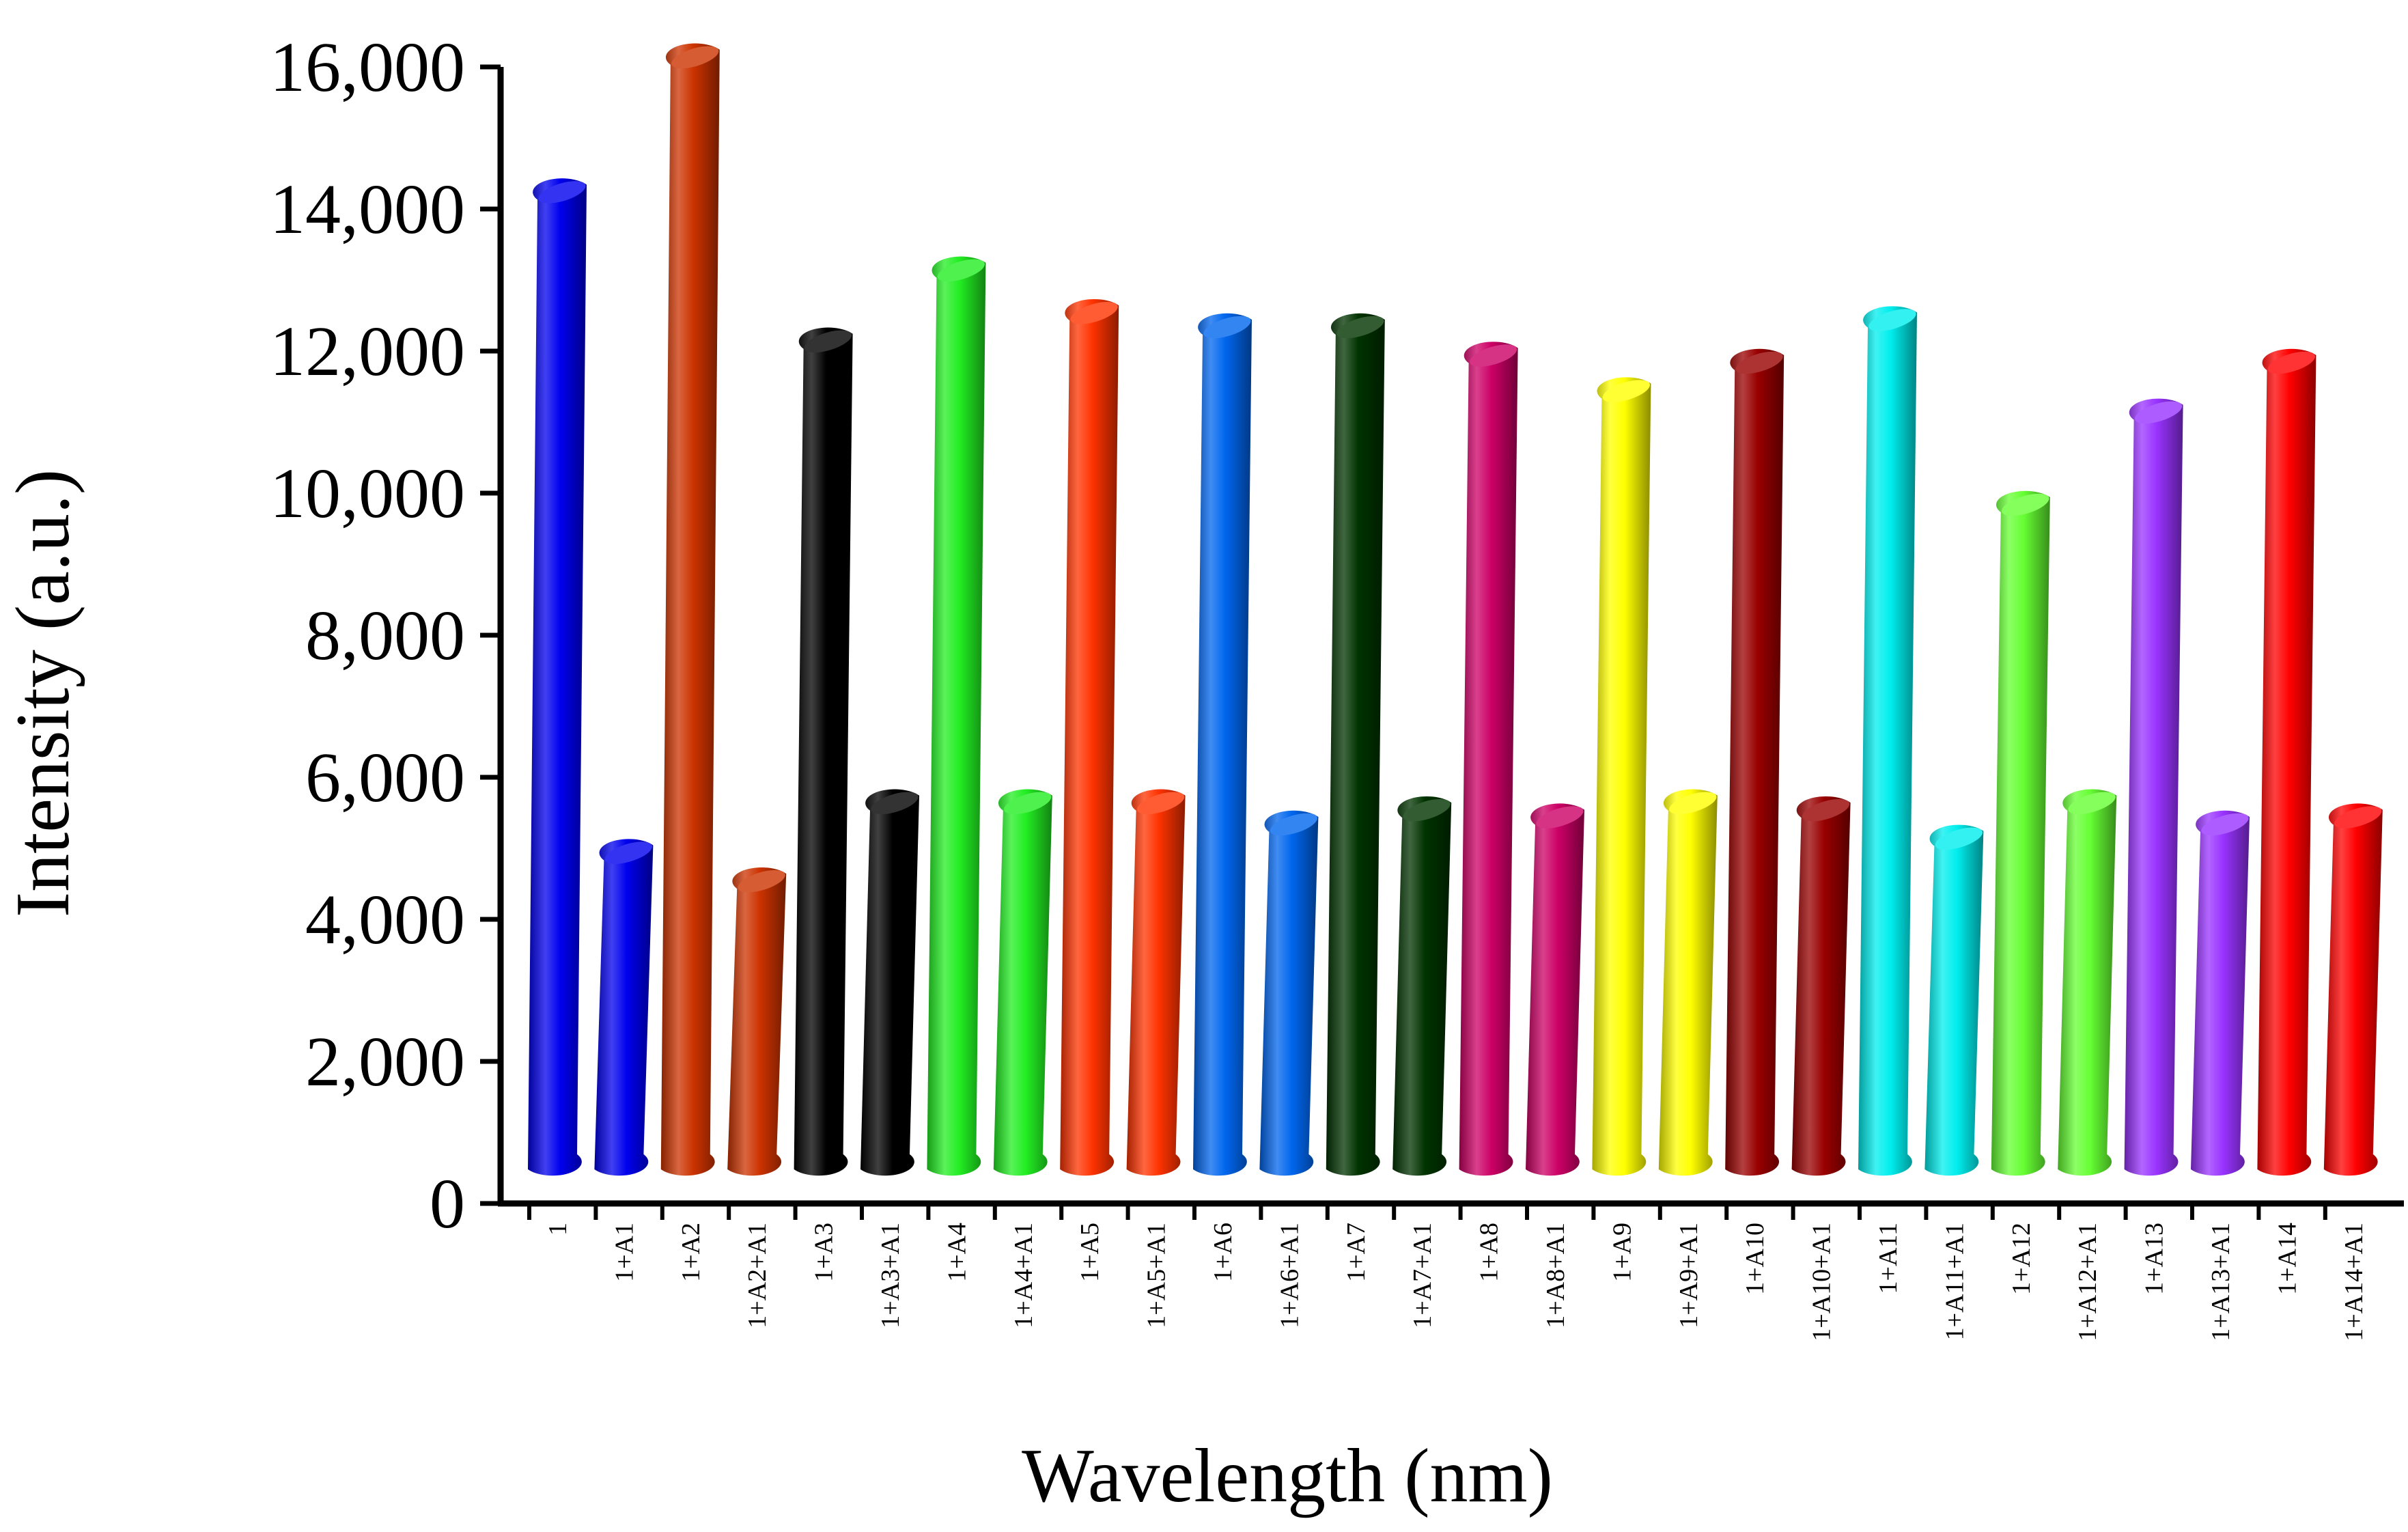 The image size is (2408, 1532). What do you see at coordinates (43, 693) in the screenshot?
I see `y-axis-title: Intensity (a.u.)` at bounding box center [43, 693].